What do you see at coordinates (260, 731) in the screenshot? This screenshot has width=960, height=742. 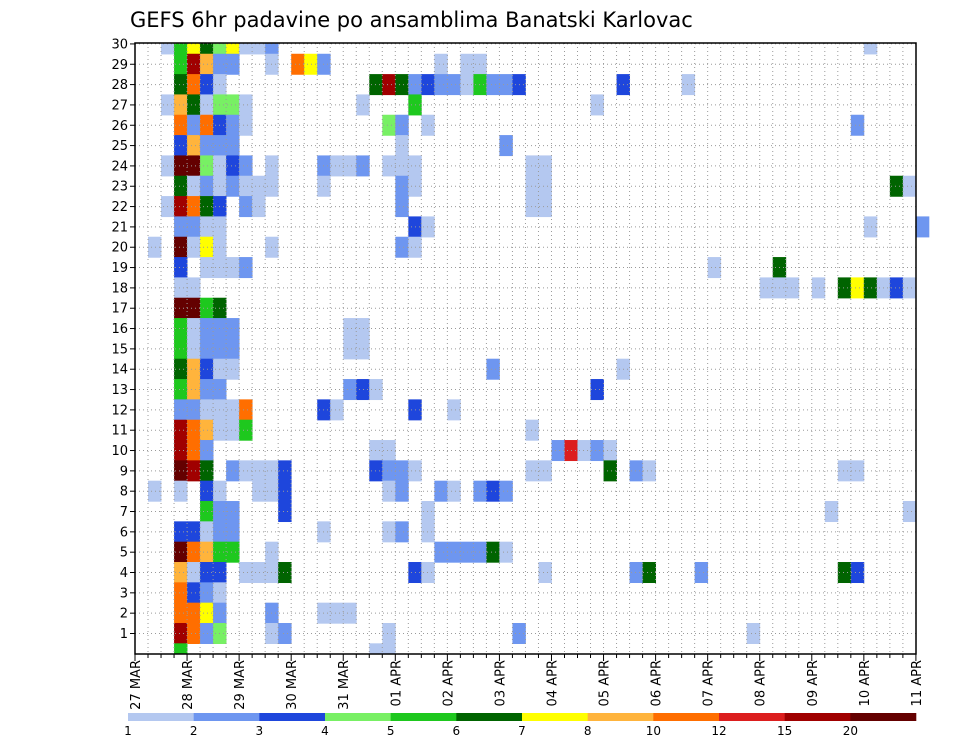 I see `legend-label: 3` at bounding box center [260, 731].